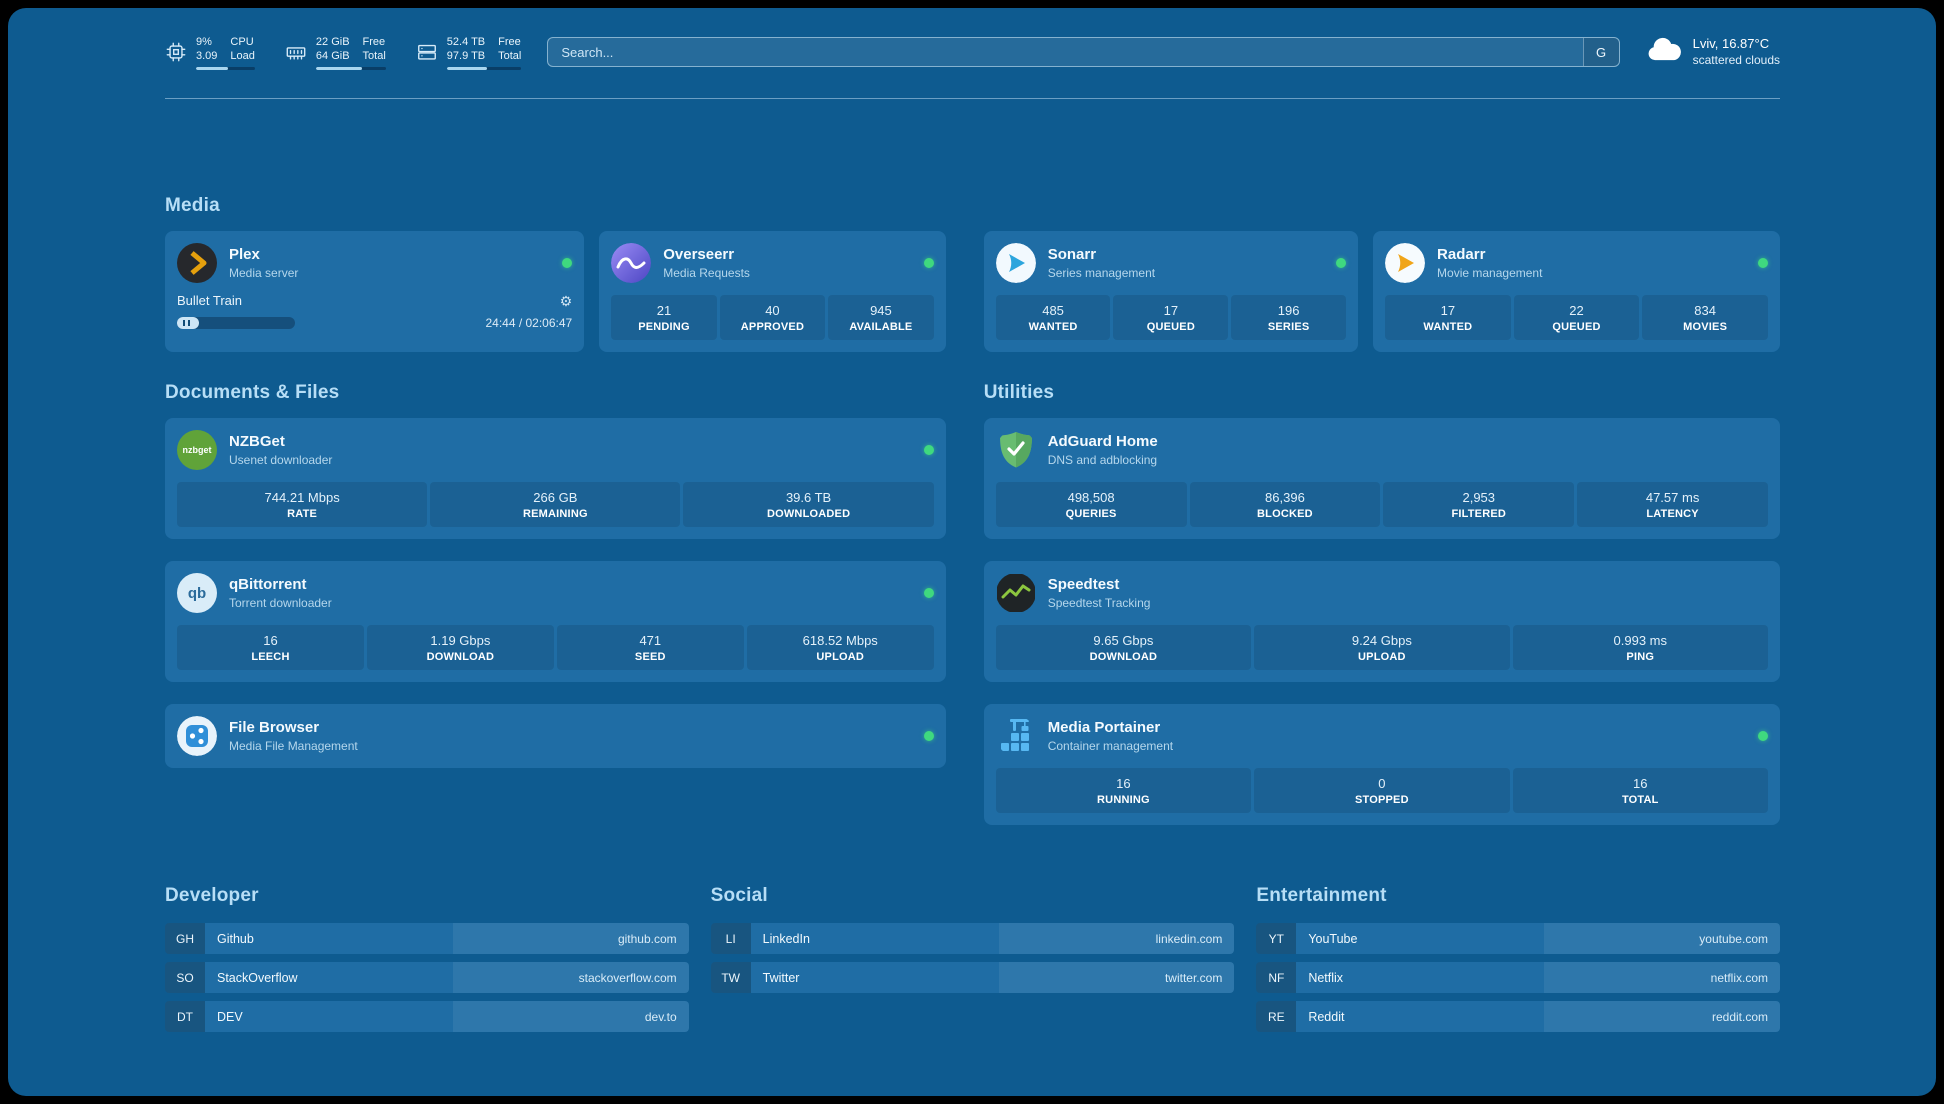 The height and width of the screenshot is (1104, 1944). What do you see at coordinates (739, 895) in the screenshot?
I see `section-title-social: Social` at bounding box center [739, 895].